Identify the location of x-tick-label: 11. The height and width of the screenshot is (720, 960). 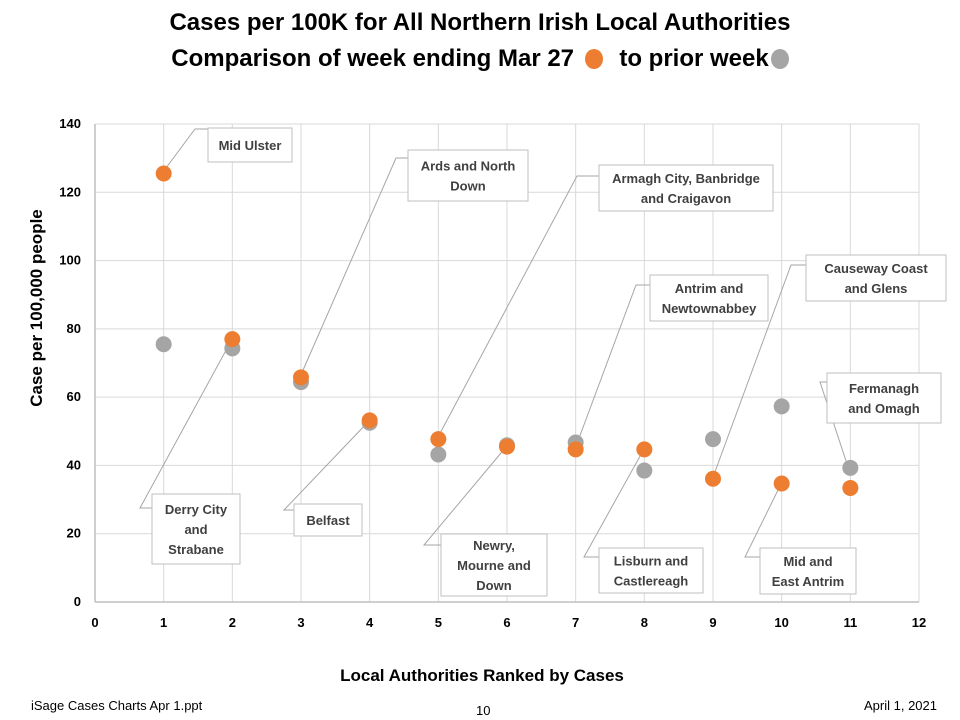
(850, 622).